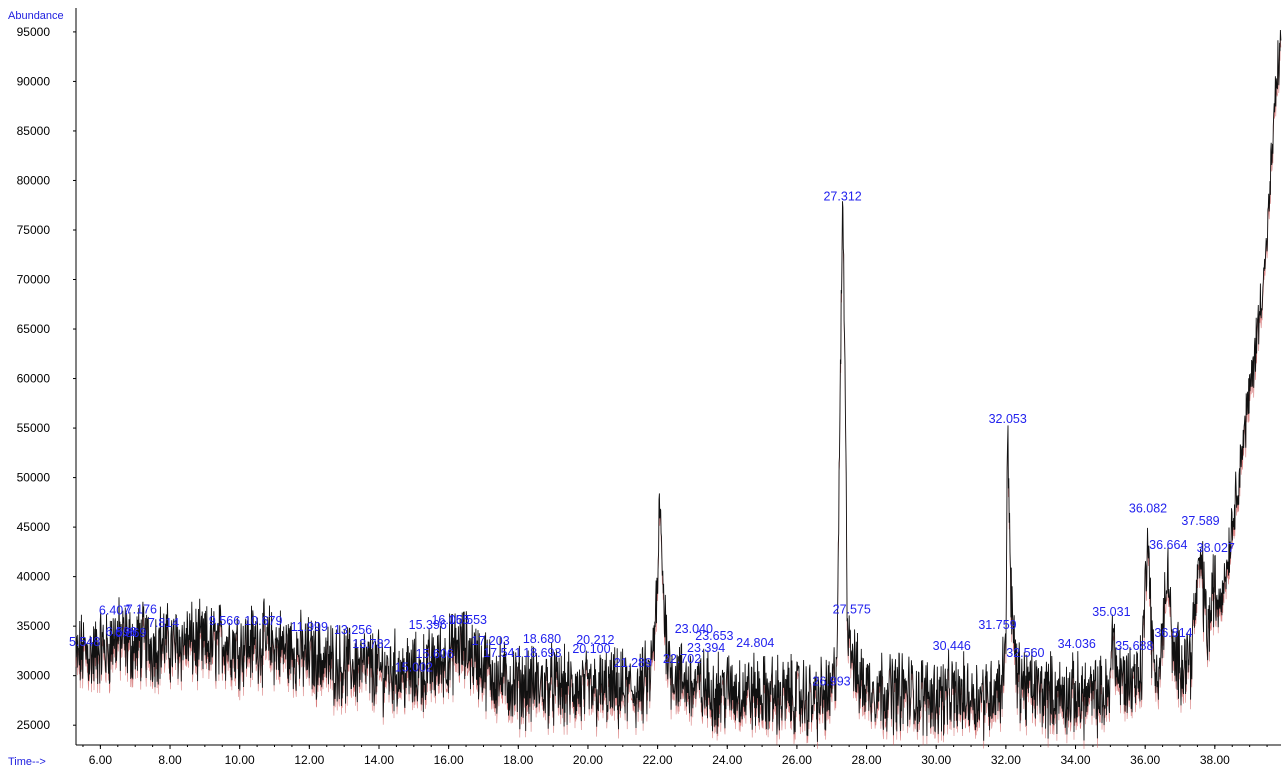  Describe the element at coordinates (591, 649) in the screenshot. I see `peak-label: 20.100` at that location.